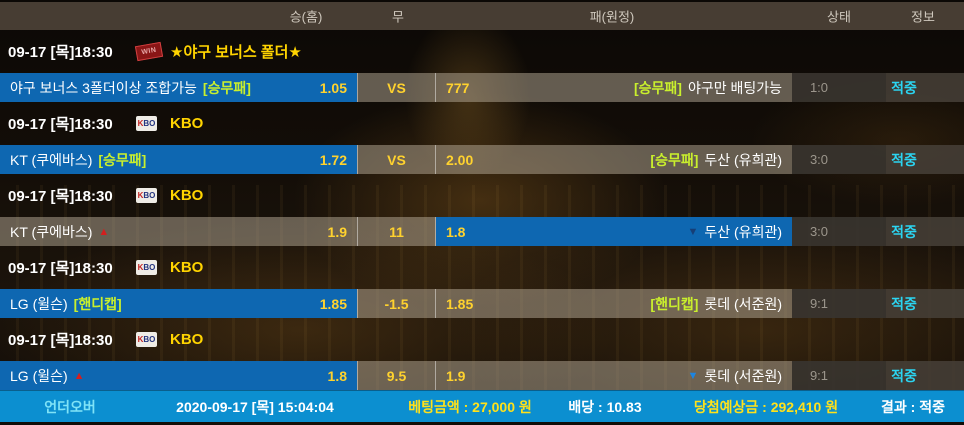  I want to click on total-odds: 배당 : 10.83, so click(605, 406).